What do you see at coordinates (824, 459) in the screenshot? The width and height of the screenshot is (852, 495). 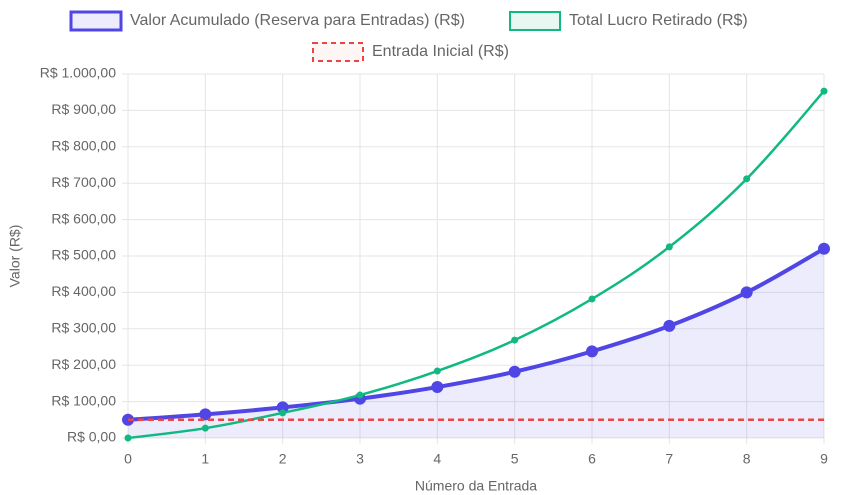 I see `x-tick-label: 9` at bounding box center [824, 459].